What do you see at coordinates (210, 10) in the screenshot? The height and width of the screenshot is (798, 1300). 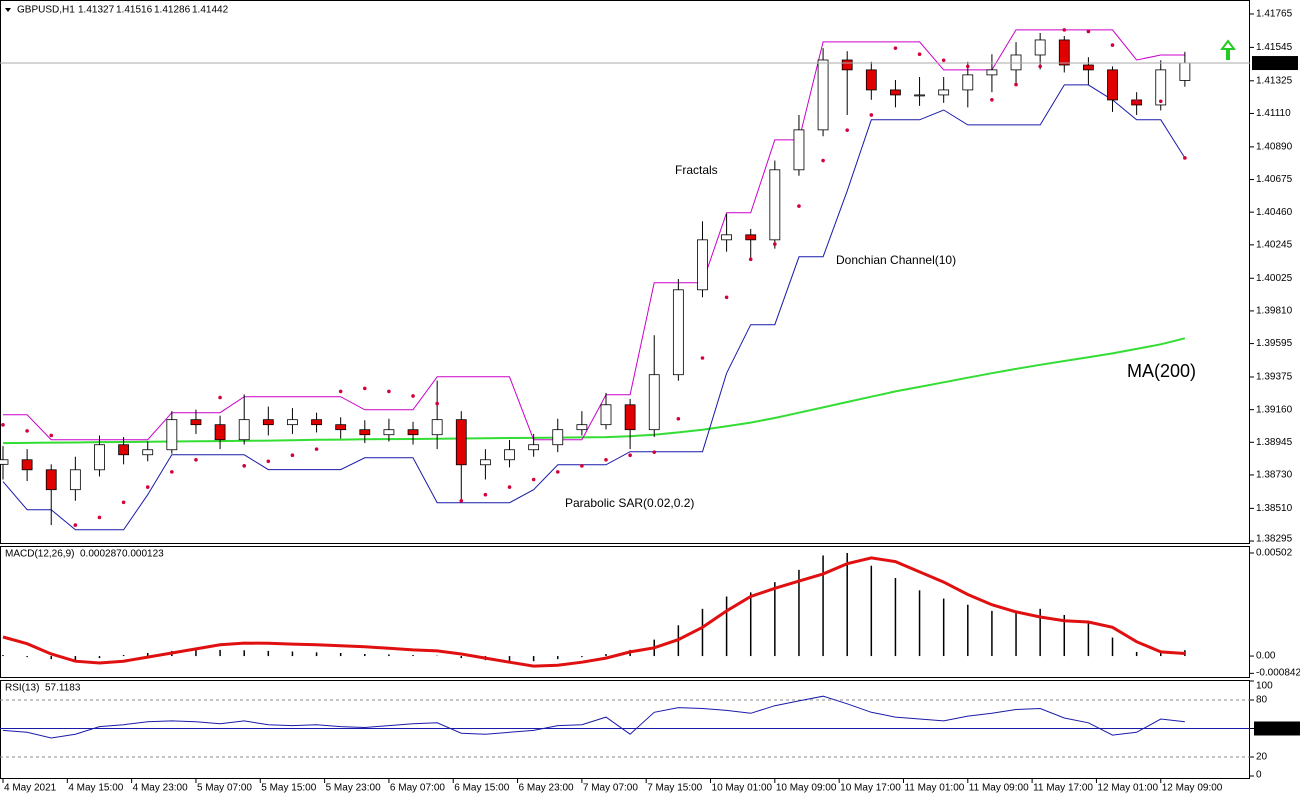 I see `header-close: 1.41442` at bounding box center [210, 10].